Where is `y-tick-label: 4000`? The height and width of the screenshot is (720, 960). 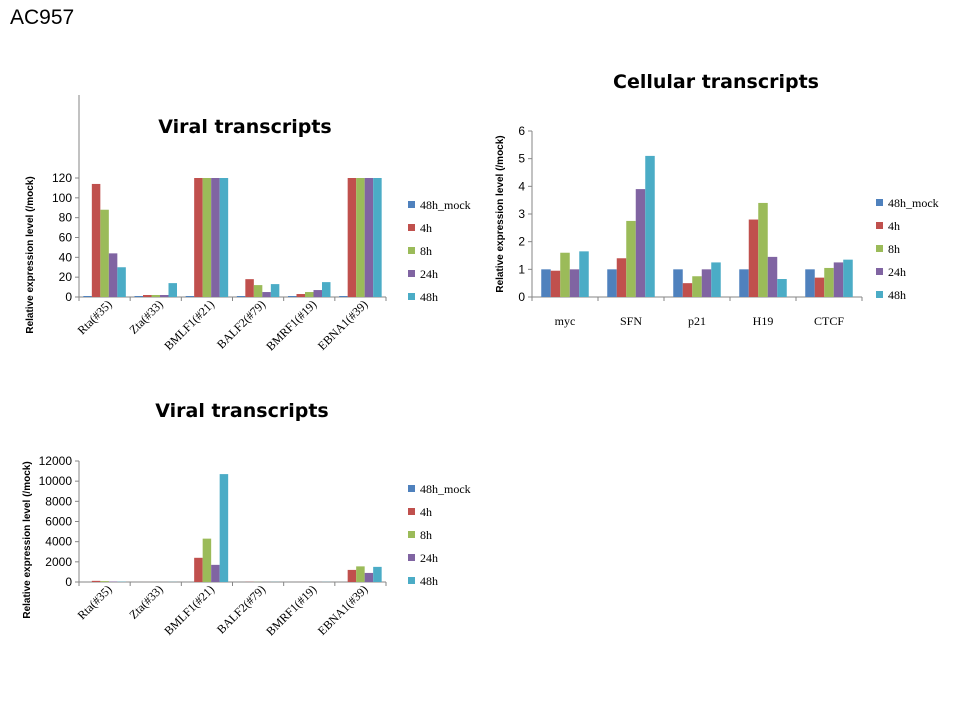 y-tick-label: 4000 is located at coordinates (58, 542).